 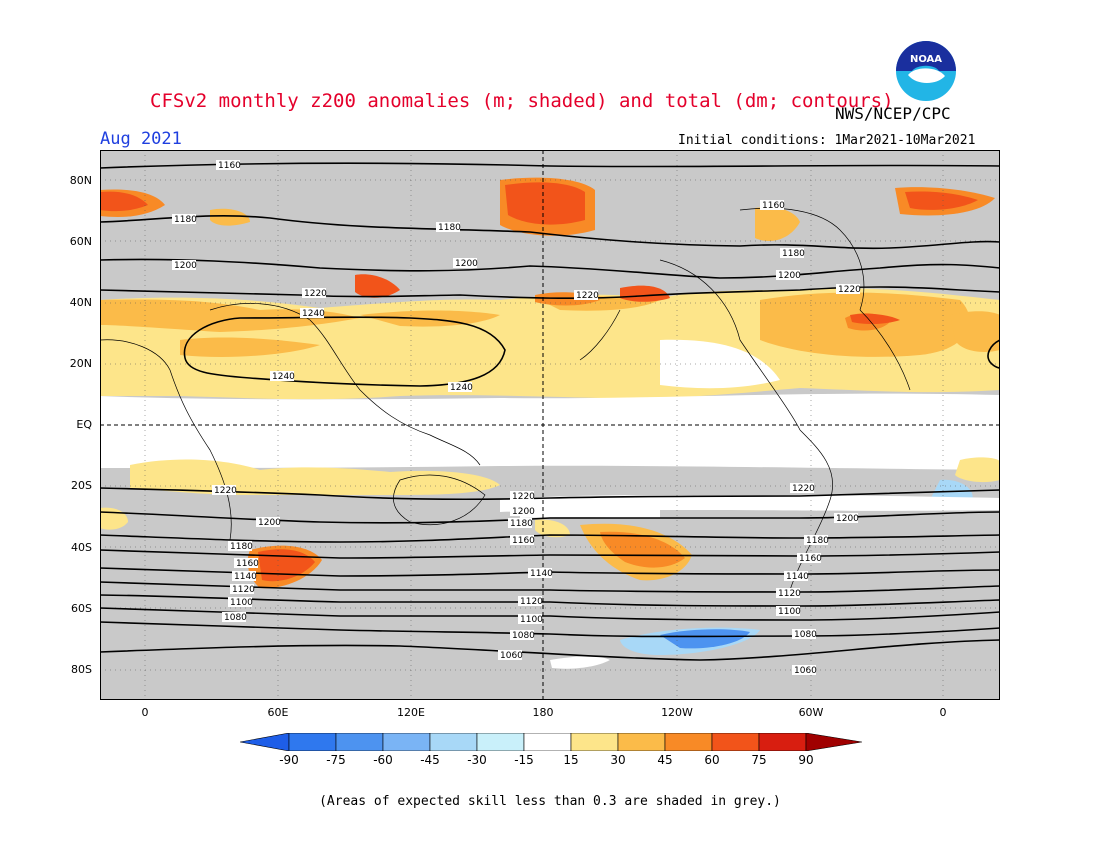 I want to click on lat-label: 80N, so click(x=80, y=180).